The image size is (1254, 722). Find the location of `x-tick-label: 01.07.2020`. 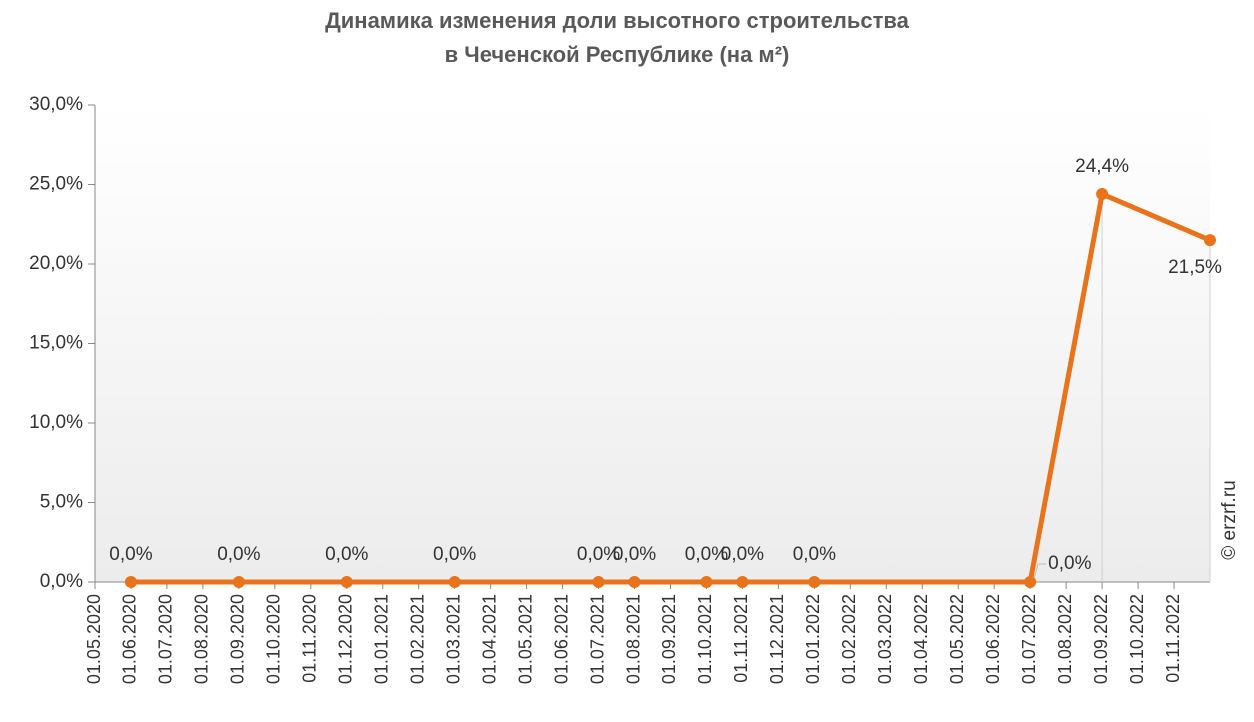

x-tick-label: 01.07.2020 is located at coordinates (166, 639).